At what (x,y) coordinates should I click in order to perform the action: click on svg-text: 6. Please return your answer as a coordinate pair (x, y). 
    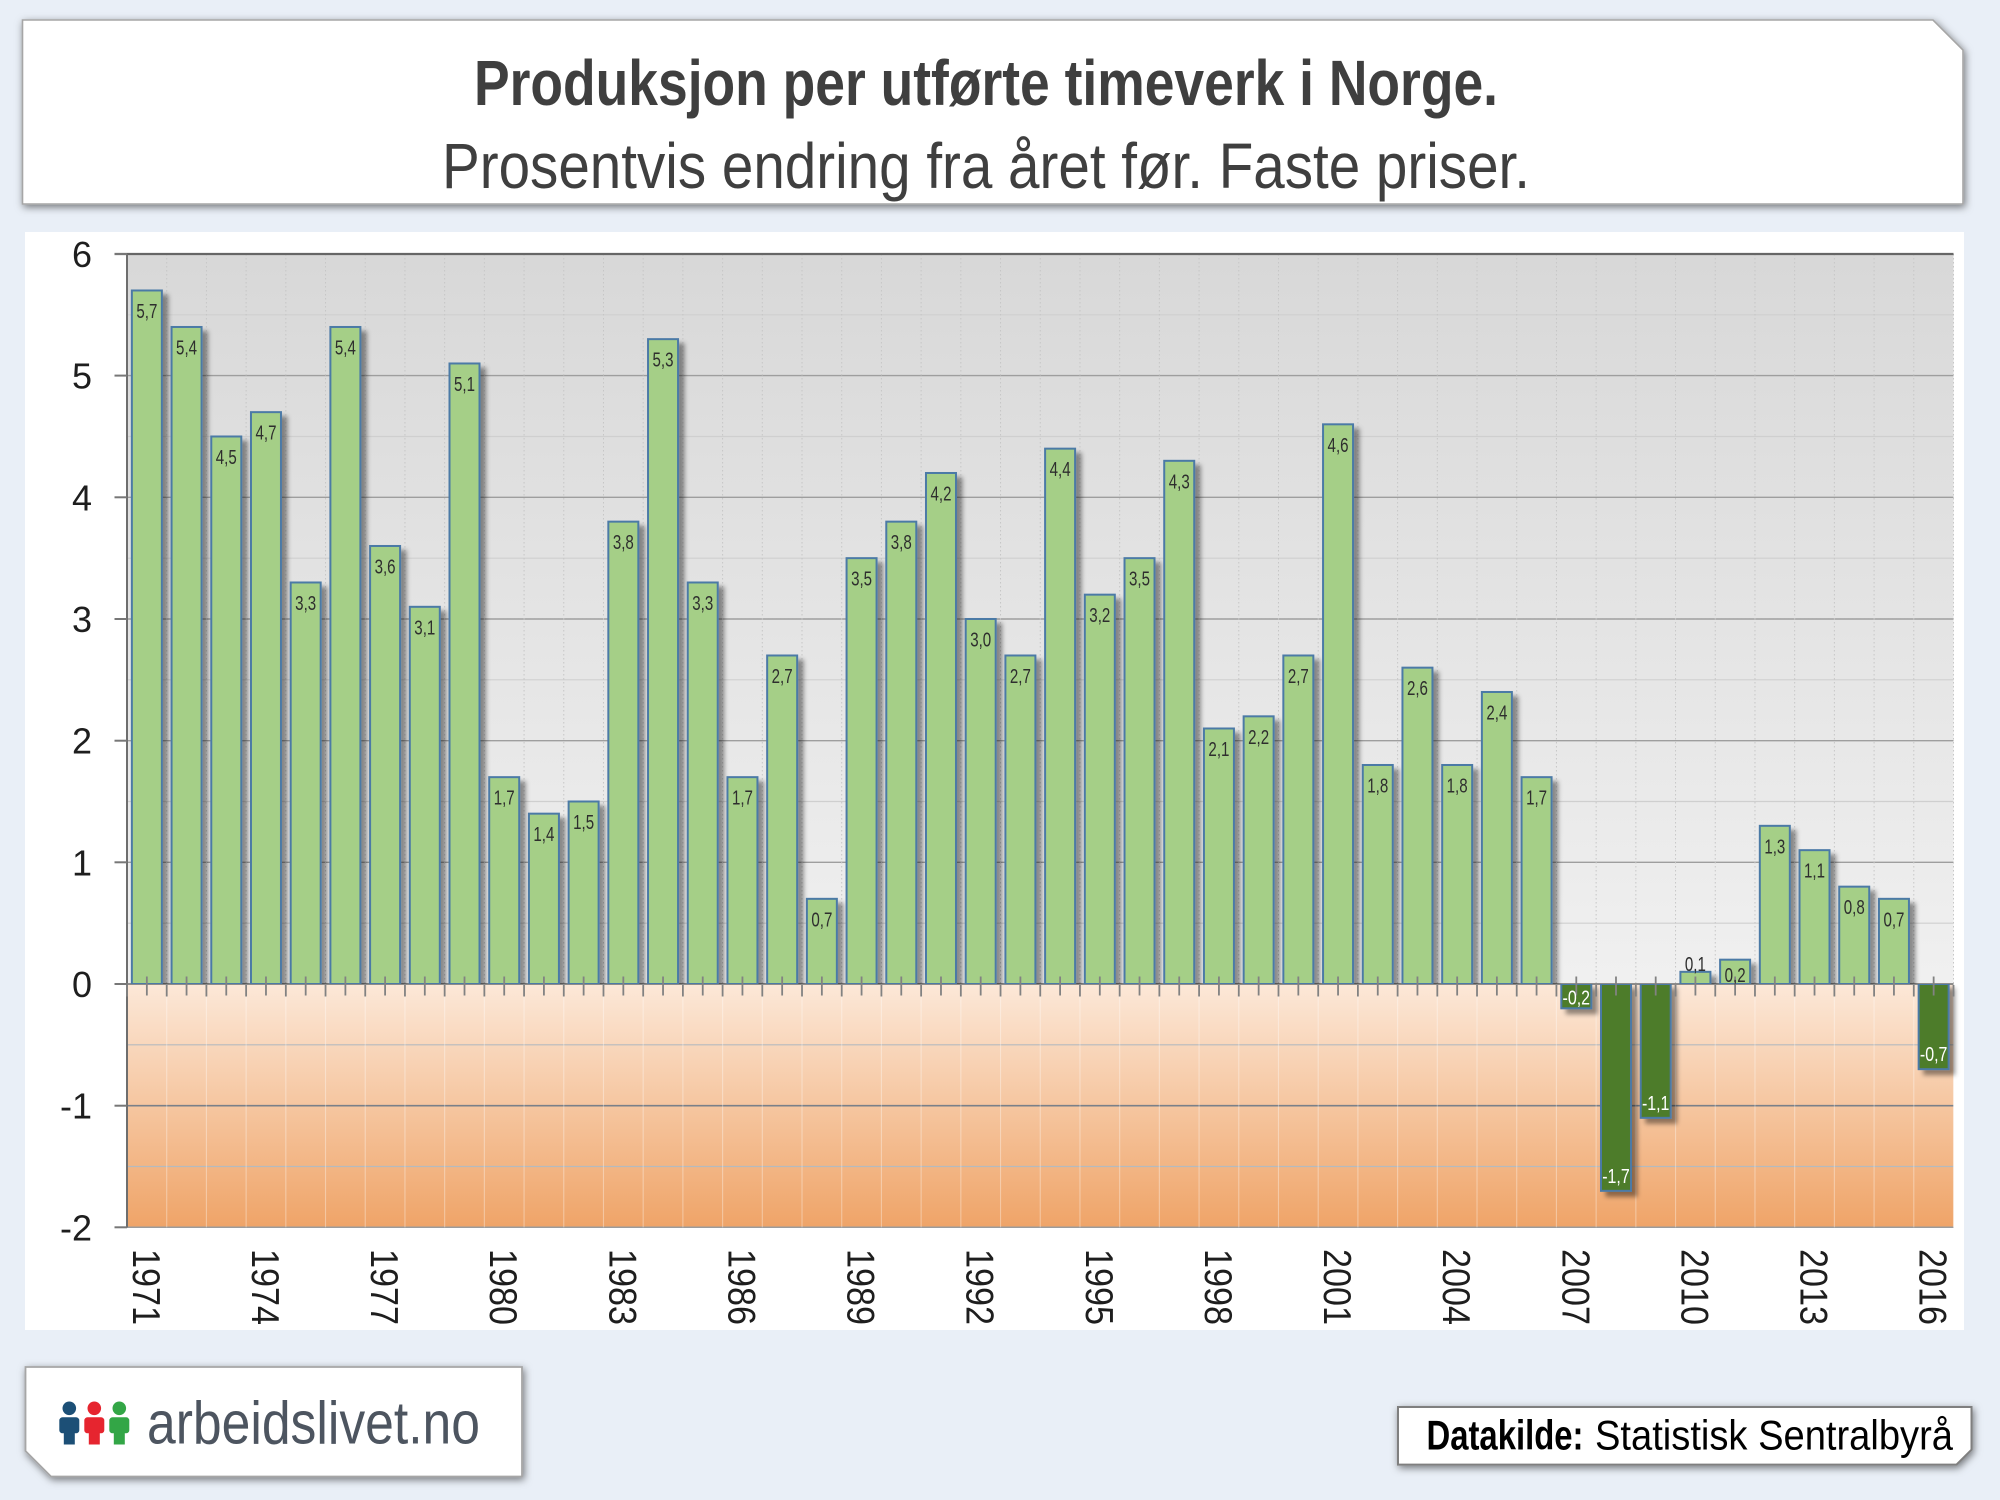
    Looking at the image, I should click on (82, 254).